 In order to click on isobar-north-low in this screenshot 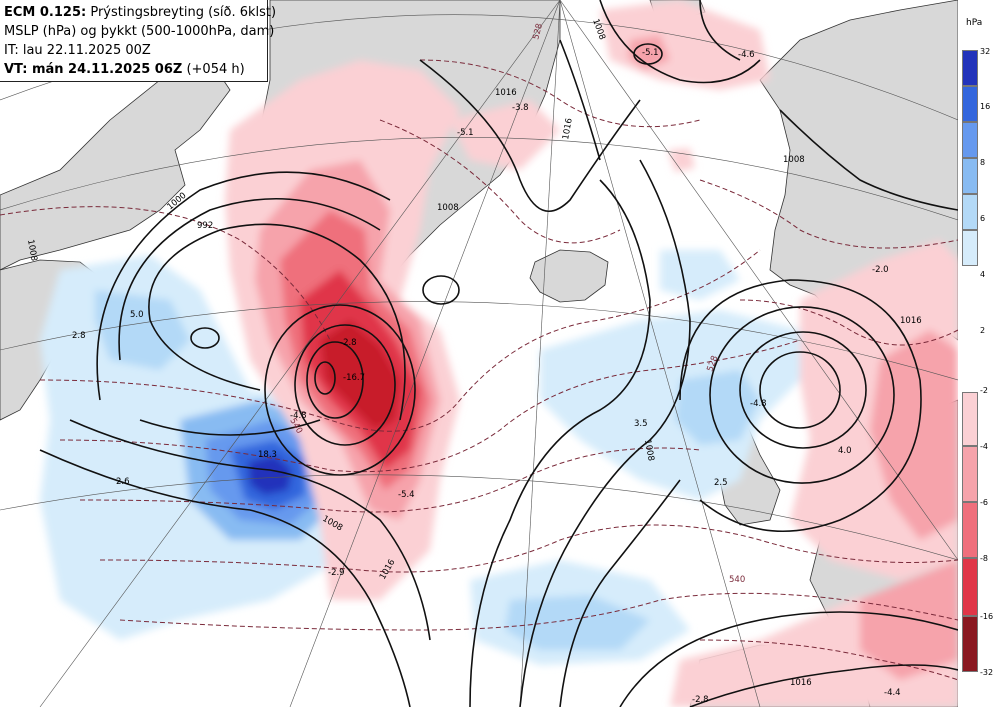, I will do `click(648, 54)`.